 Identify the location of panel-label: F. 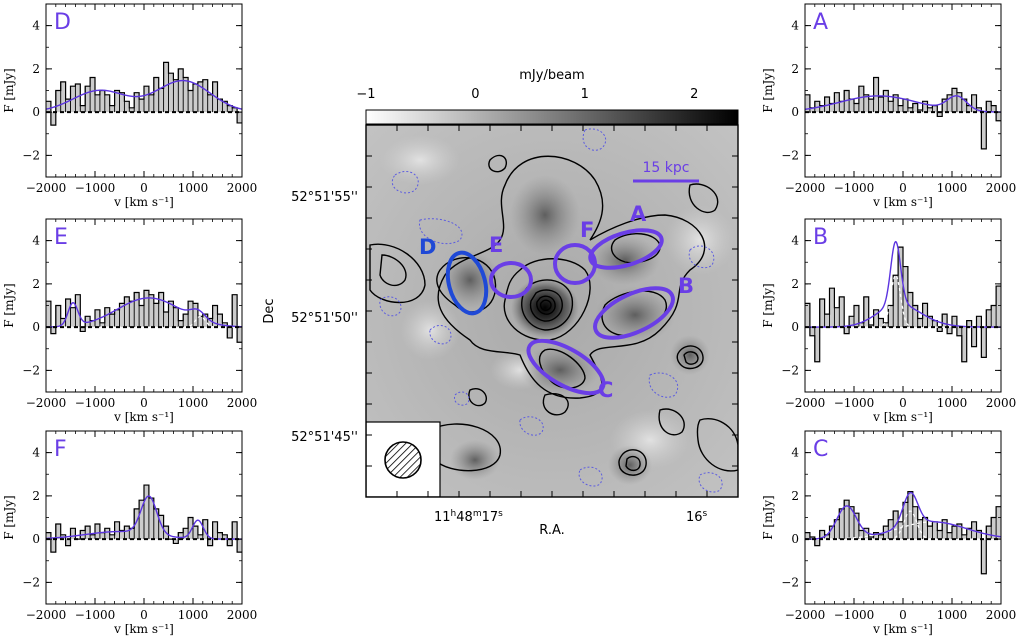
(60, 449).